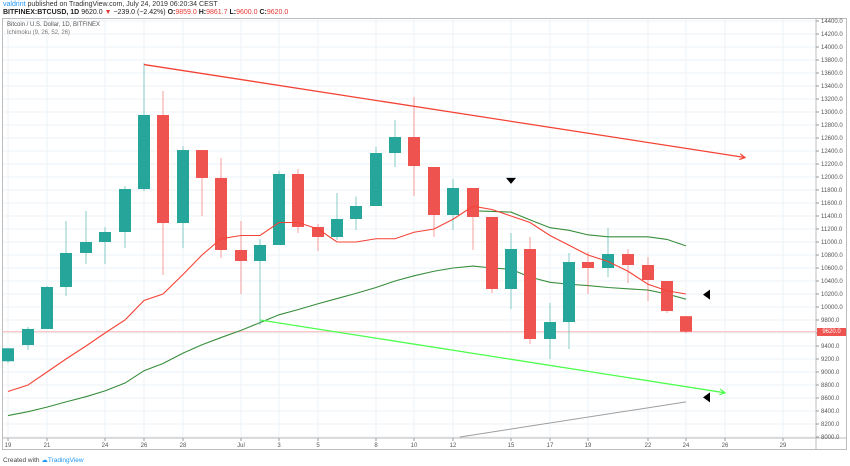  What do you see at coordinates (139, 12) in the screenshot?
I see `price-change: −239.0 (−2.42%)` at bounding box center [139, 12].